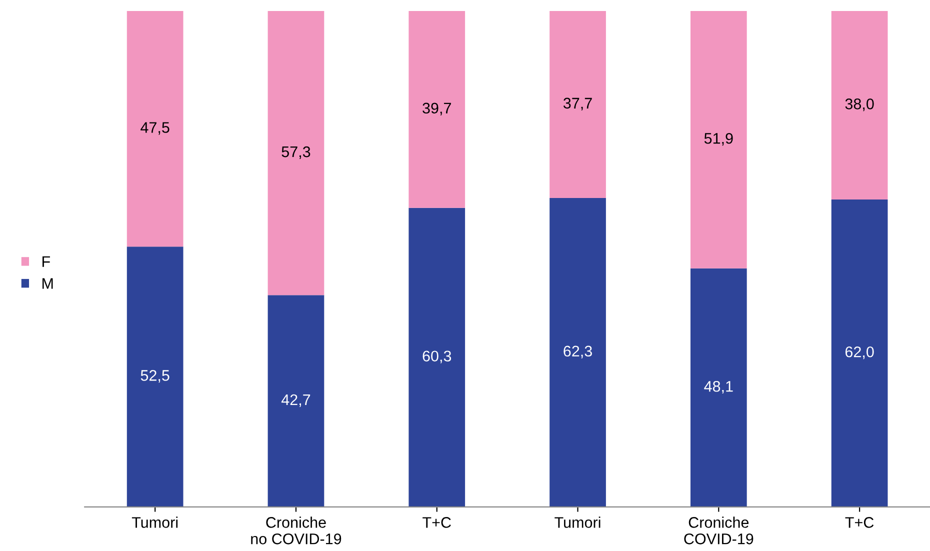 The width and height of the screenshot is (930, 551). I want to click on data-label: 48,1, so click(718, 387).